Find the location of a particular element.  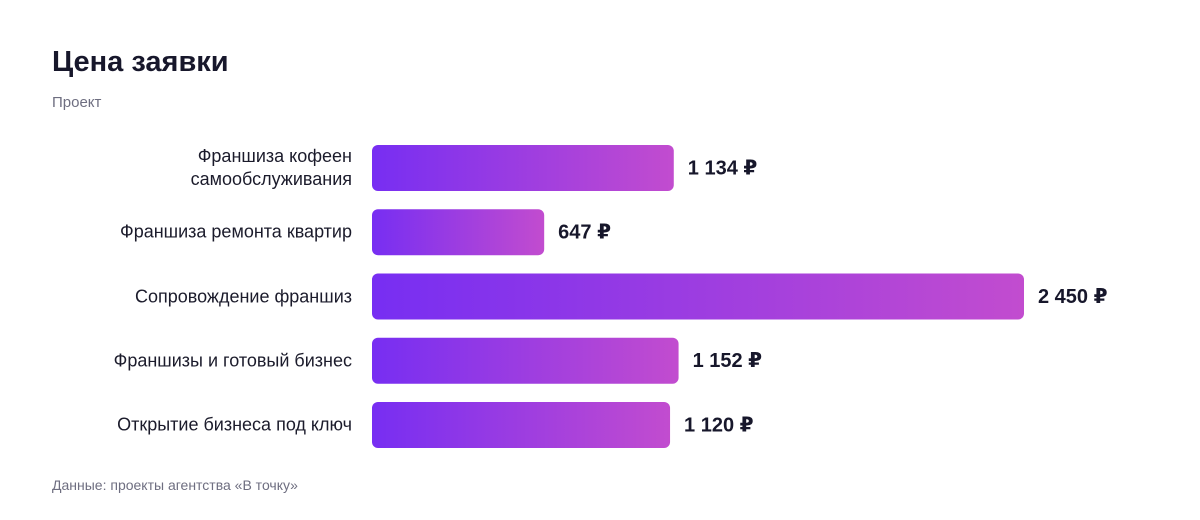

chart-subtitle: Проект is located at coordinates (77, 102).